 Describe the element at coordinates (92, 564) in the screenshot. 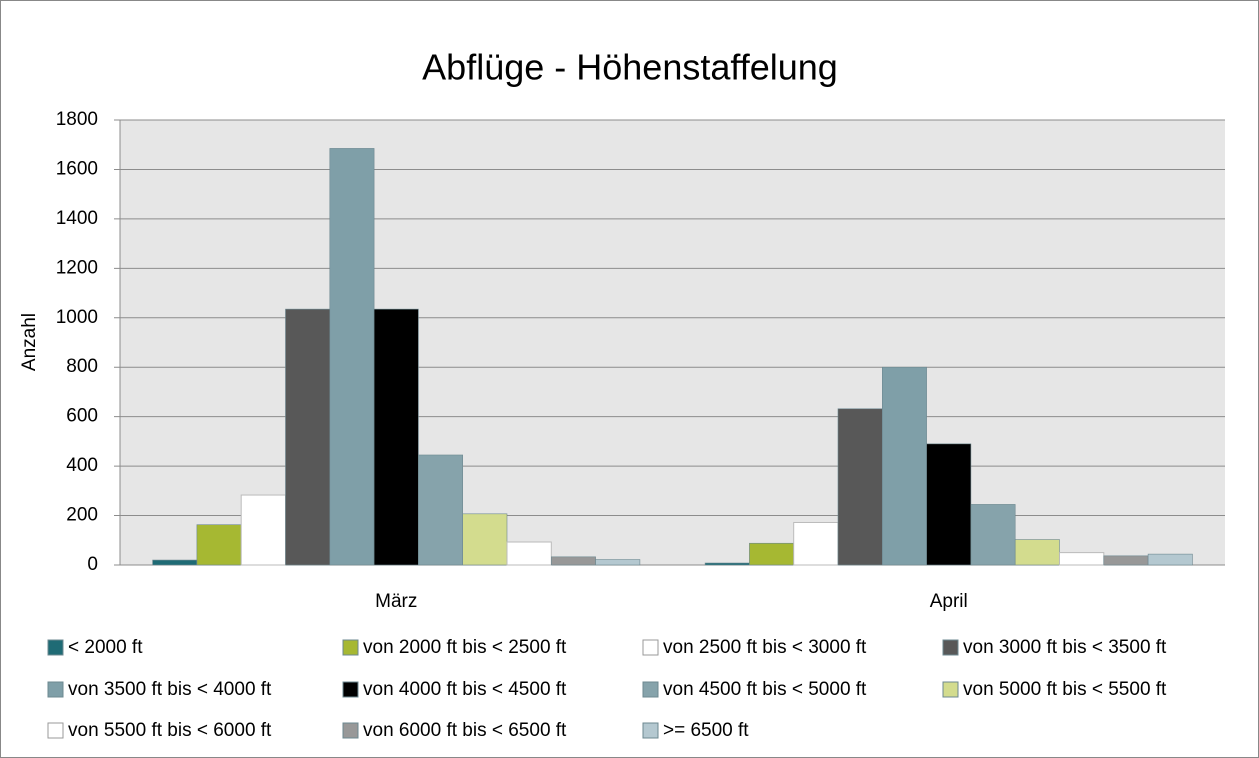

I see `y-tick-label: 0` at that location.